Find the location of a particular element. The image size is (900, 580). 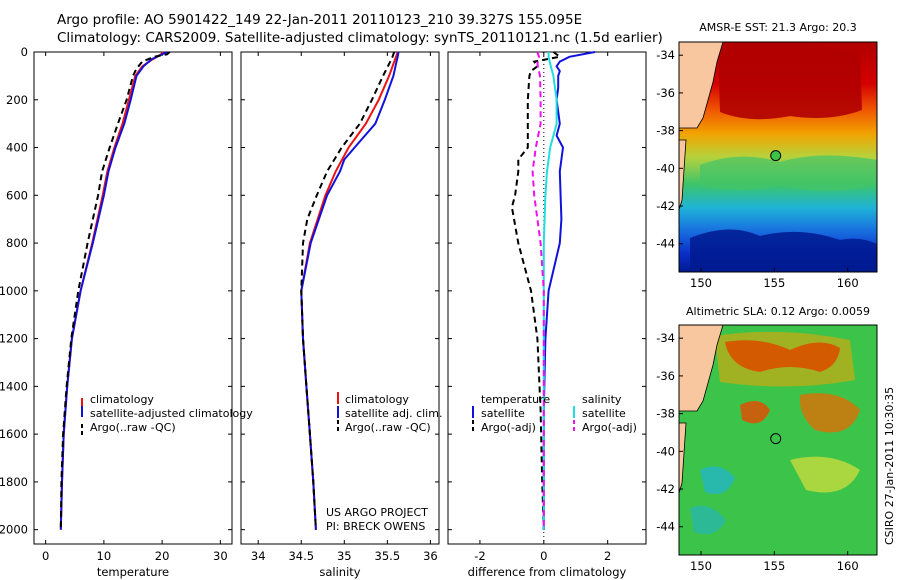

y-tick-label: 200 is located at coordinates (17, 100).